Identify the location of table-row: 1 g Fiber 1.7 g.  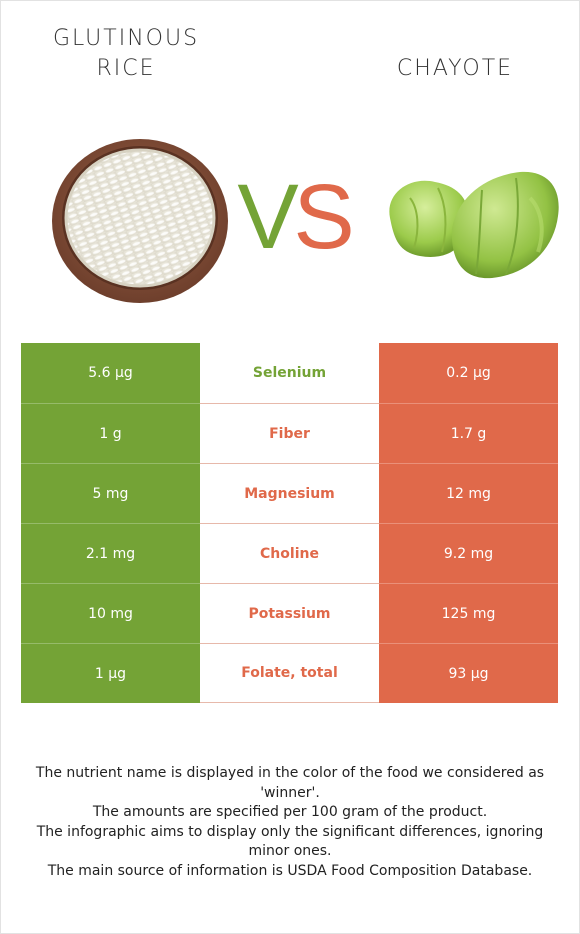
(289, 433).